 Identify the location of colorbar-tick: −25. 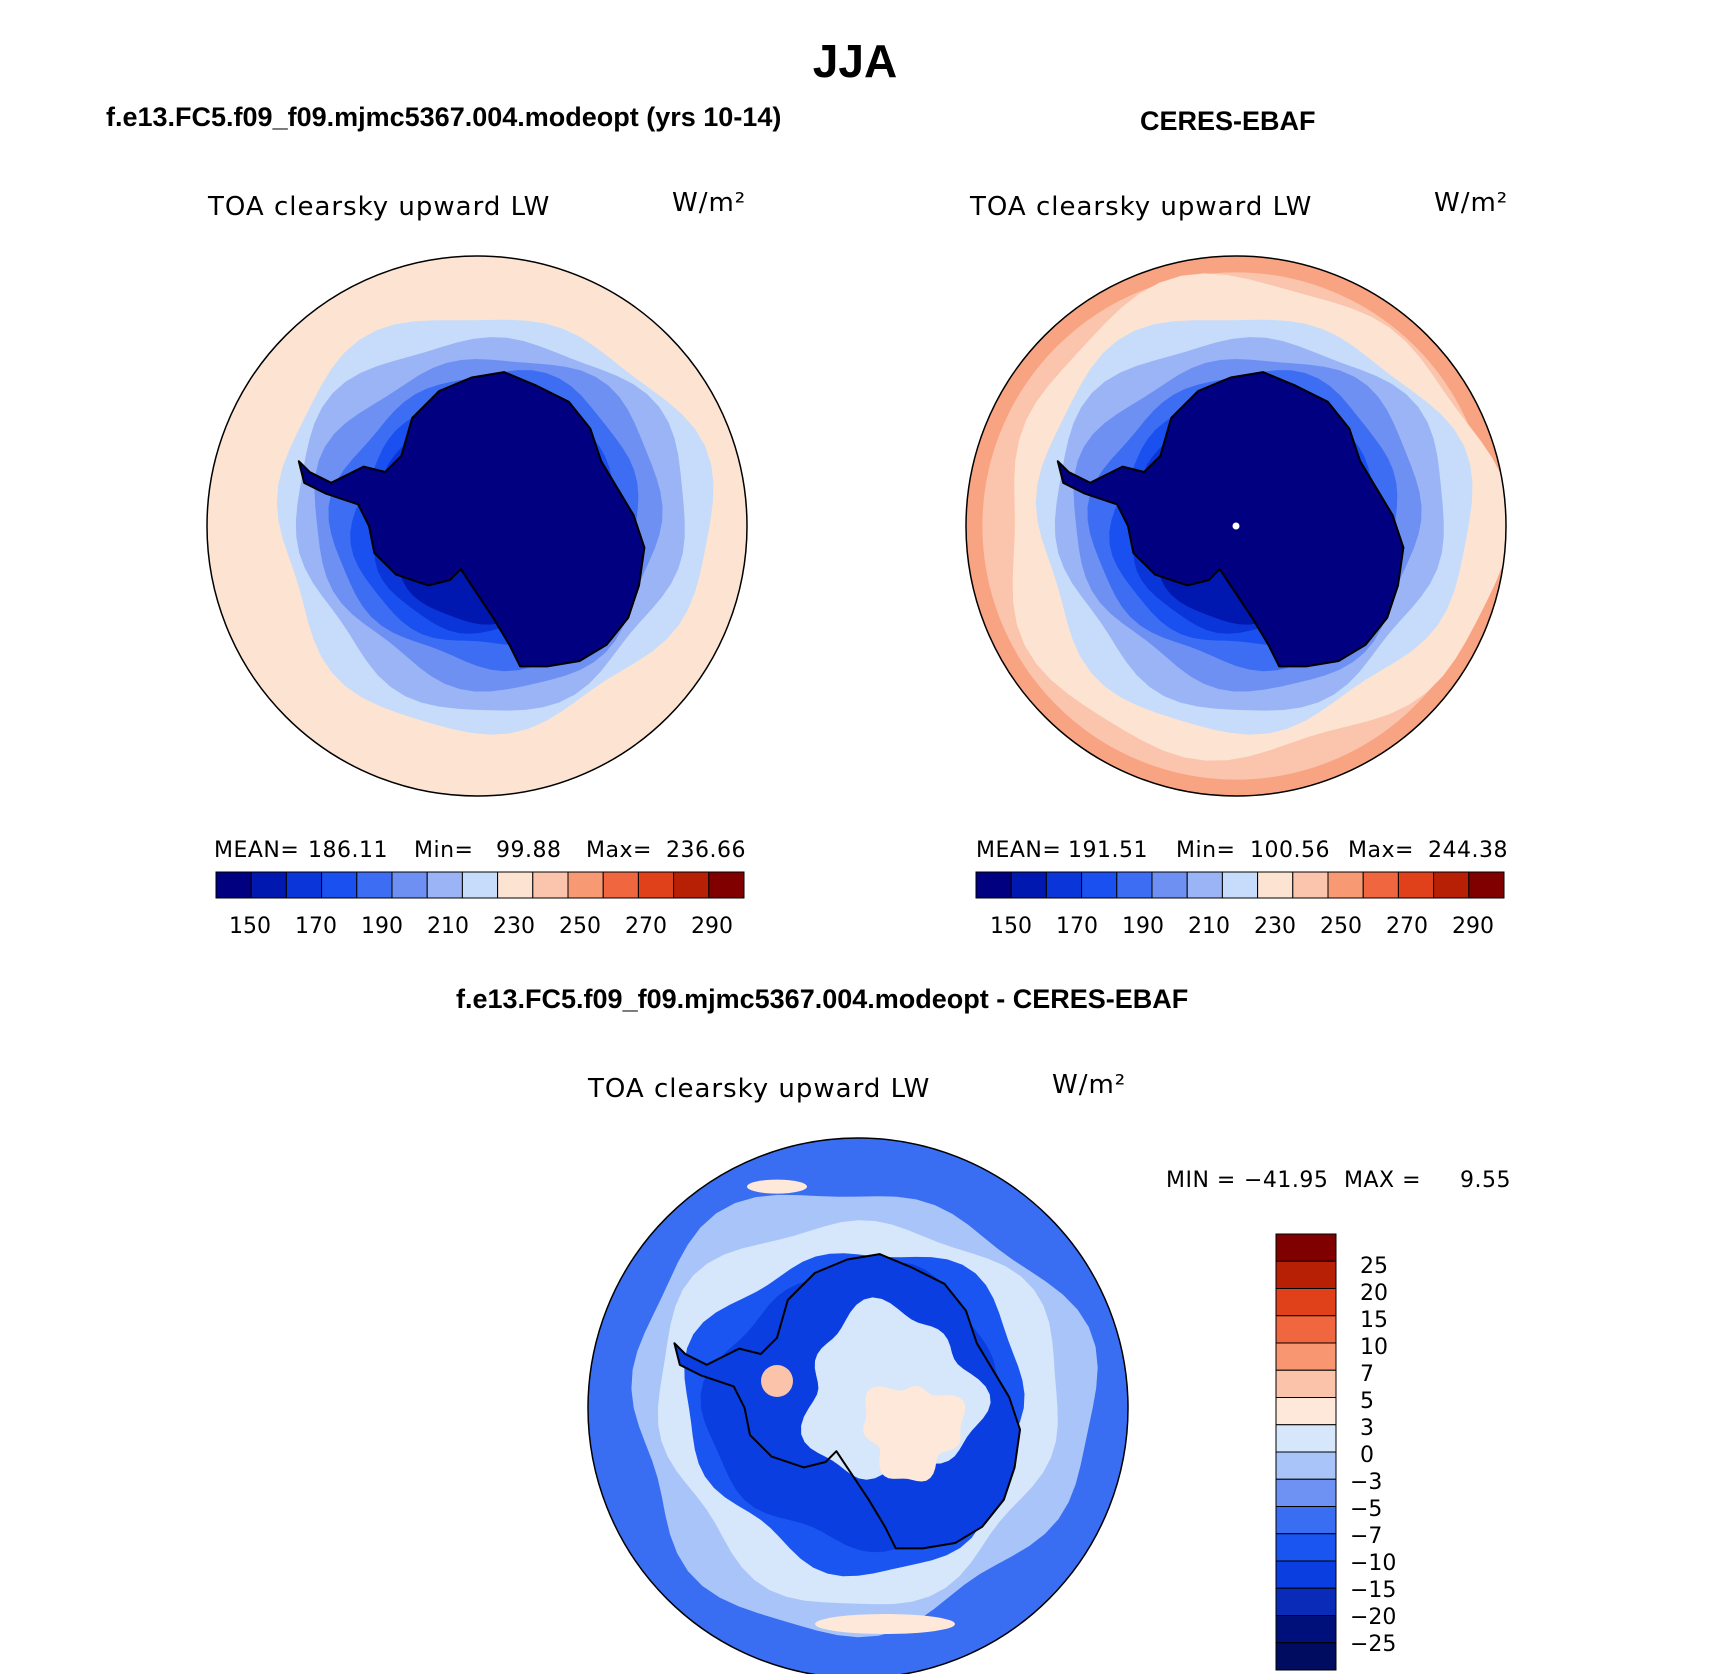
(1373, 1644).